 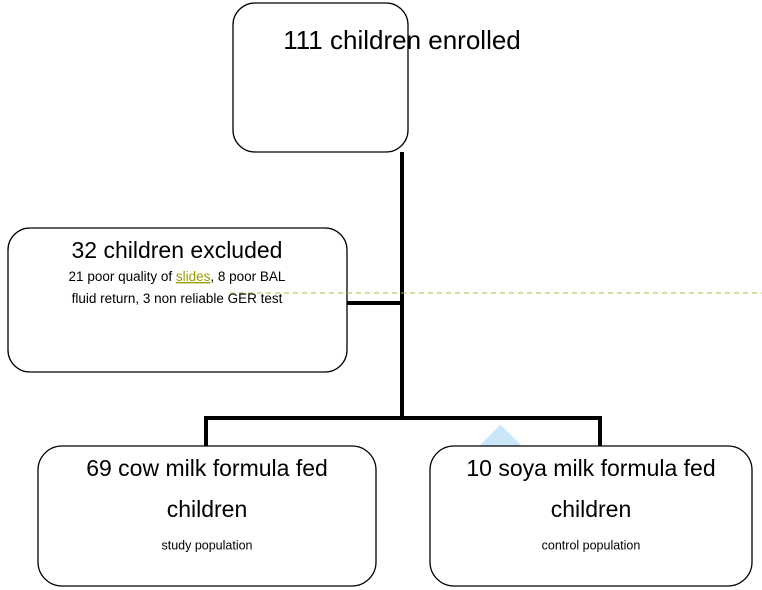 I want to click on node-note: control population, so click(x=591, y=545).